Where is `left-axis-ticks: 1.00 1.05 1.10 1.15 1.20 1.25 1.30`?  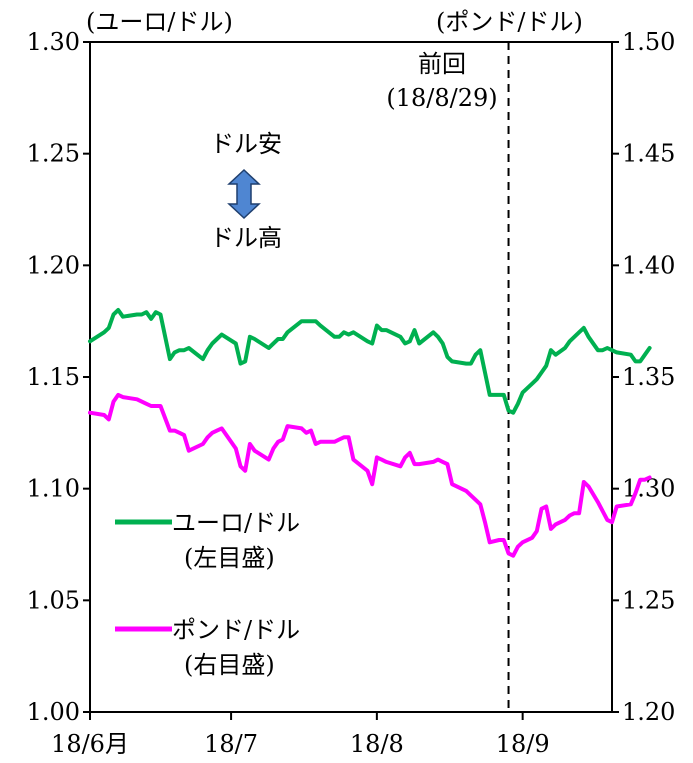
left-axis-ticks: 1.00 1.05 1.10 1.15 1.20 1.25 1.30 is located at coordinates (58, 377).